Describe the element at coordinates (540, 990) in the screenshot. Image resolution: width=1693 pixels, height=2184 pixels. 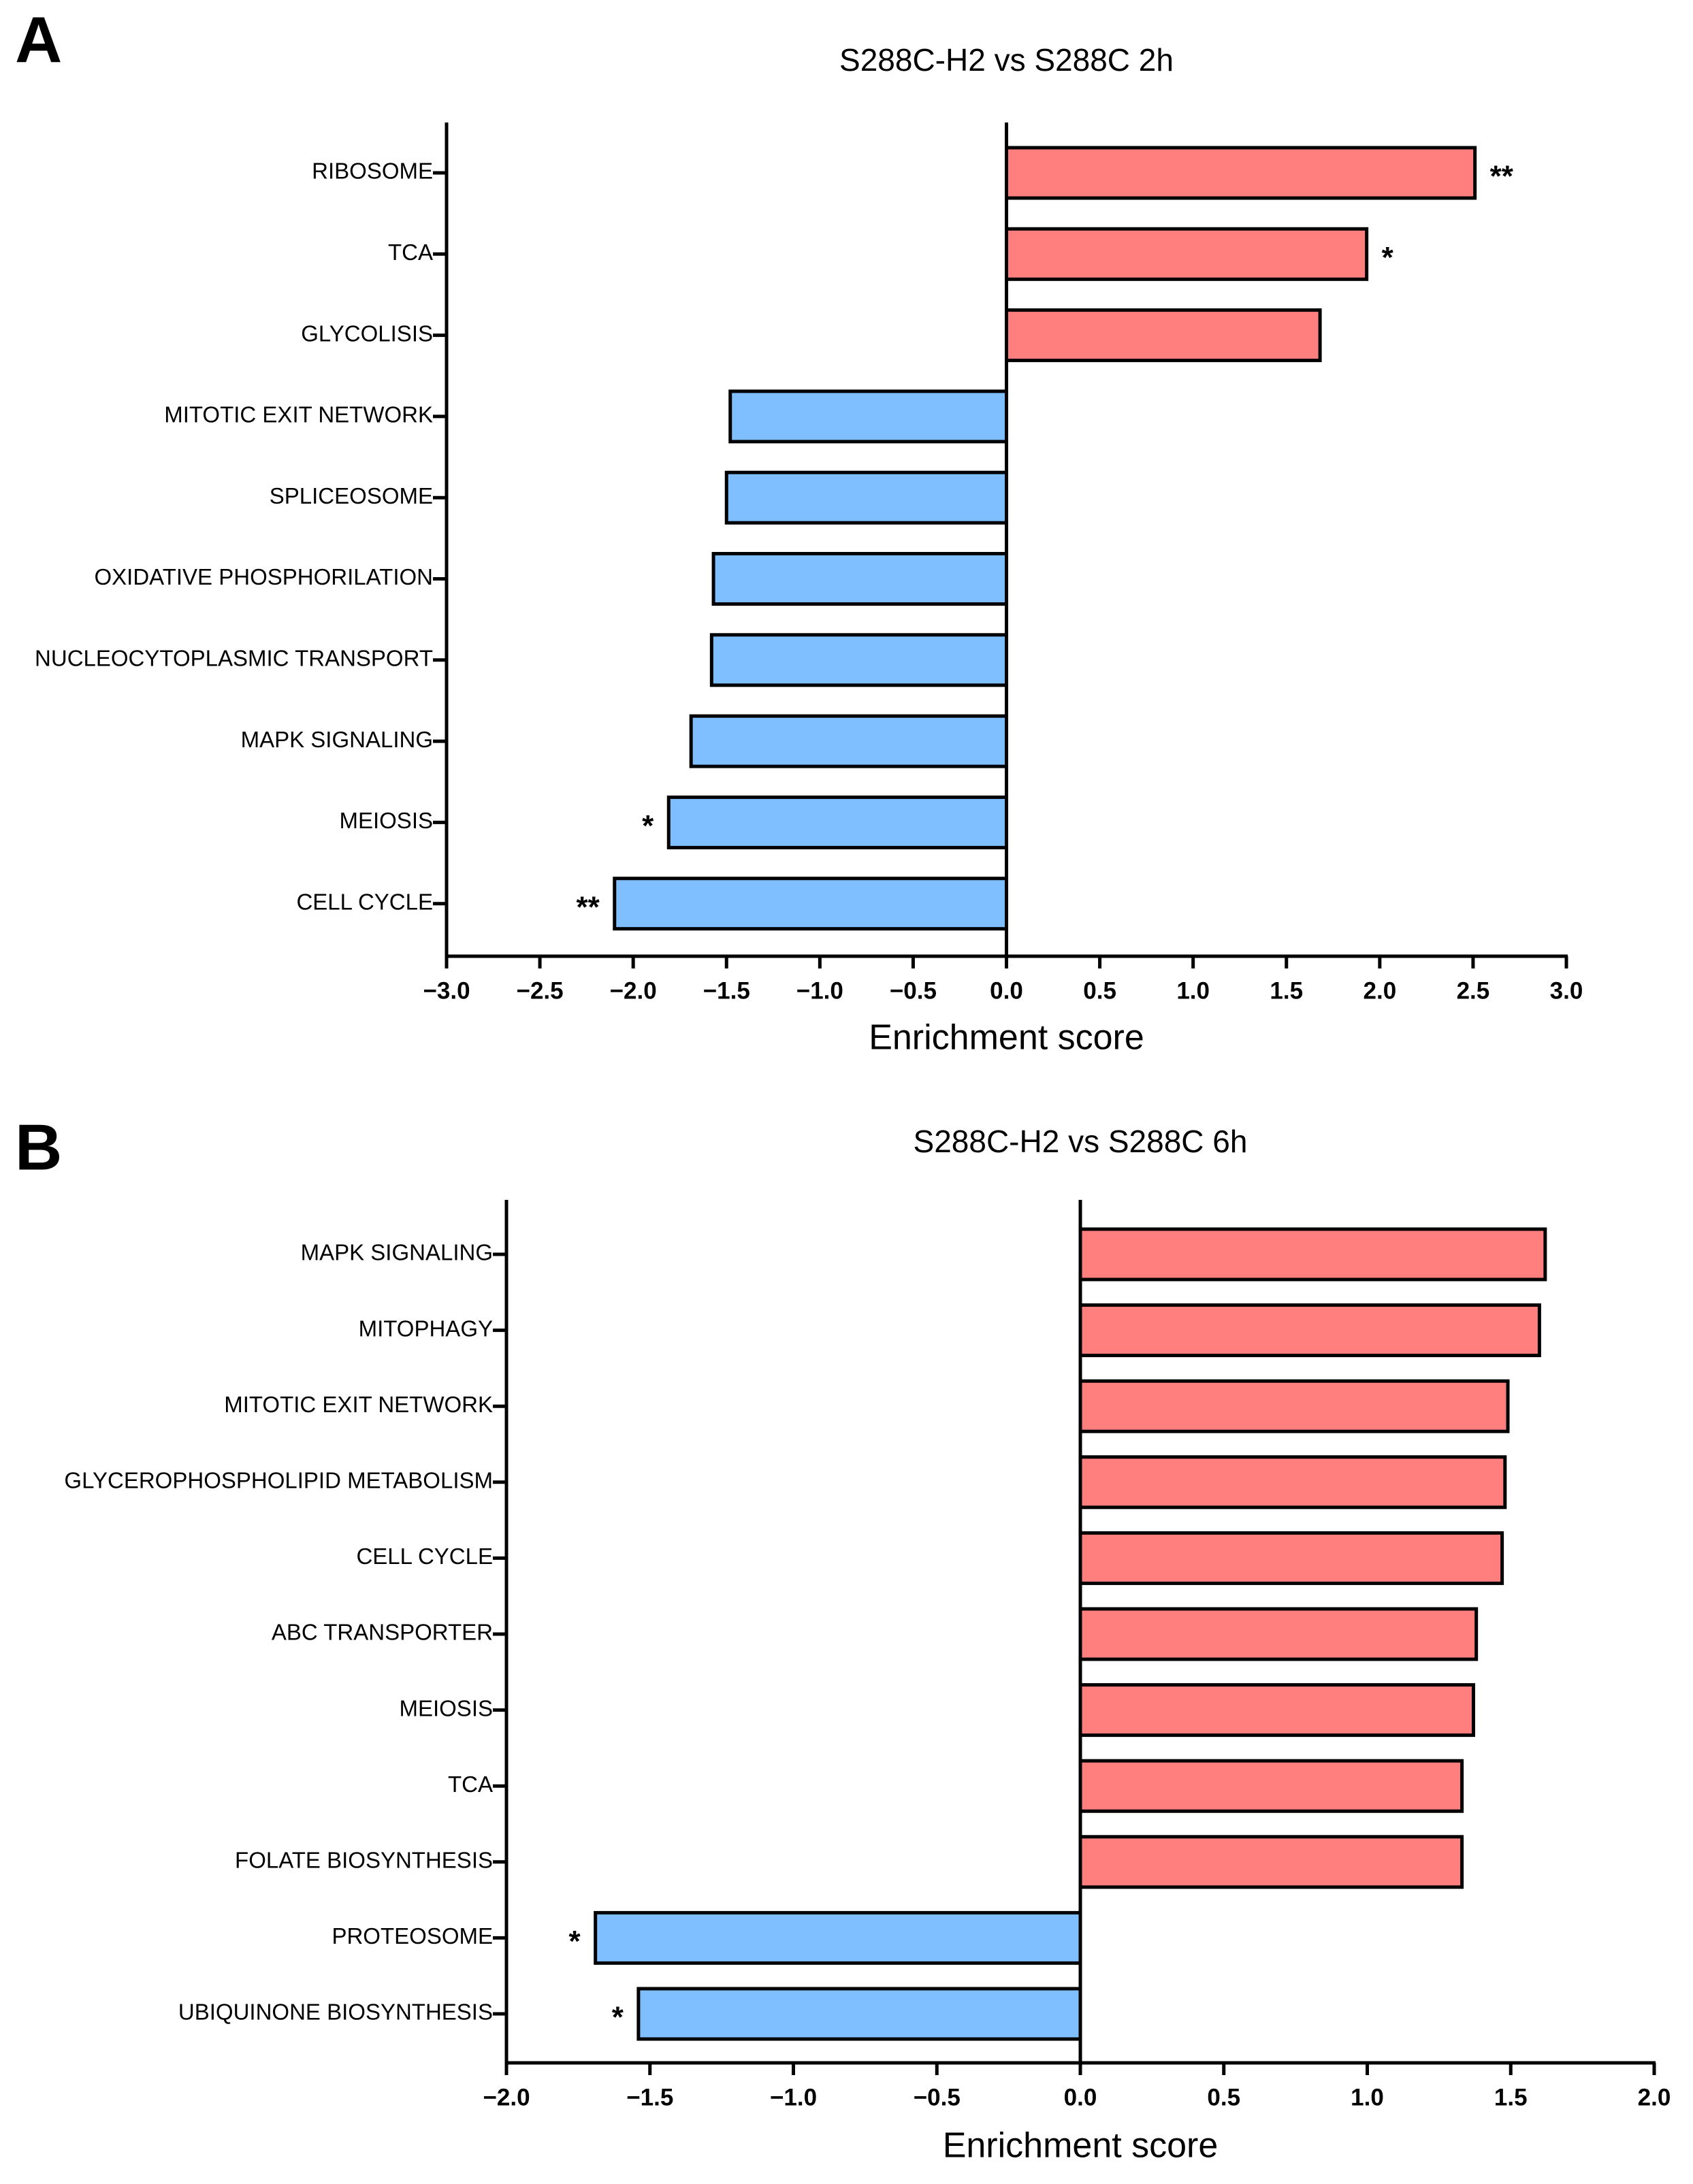
I see `x-tick-label: −2.5` at that location.